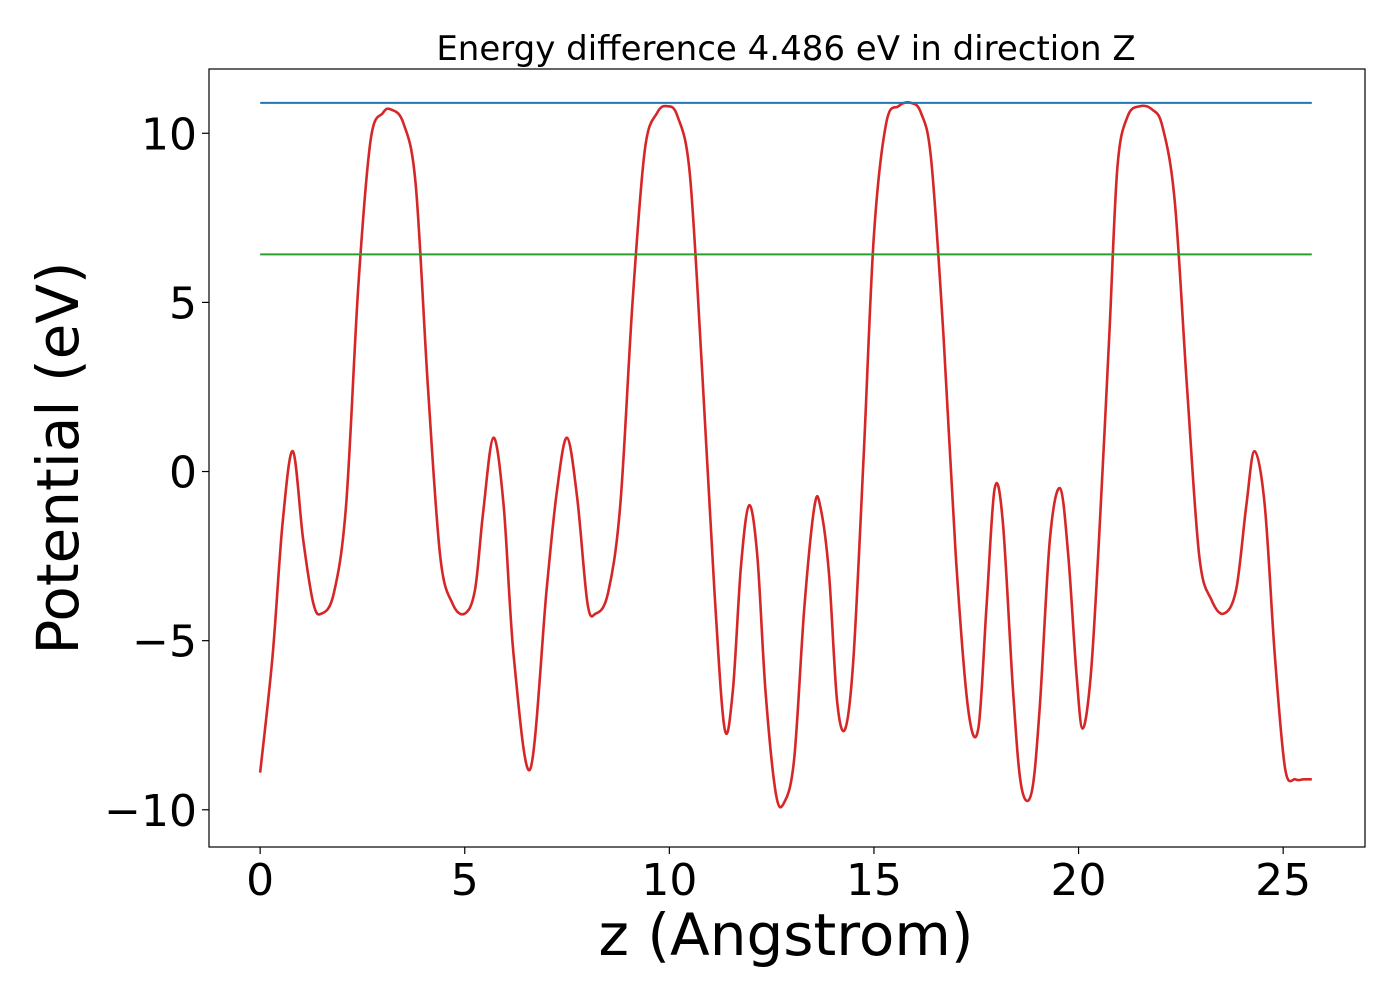  What do you see at coordinates (58, 457) in the screenshot?
I see `y-axis-label: Potential (eV)` at bounding box center [58, 457].